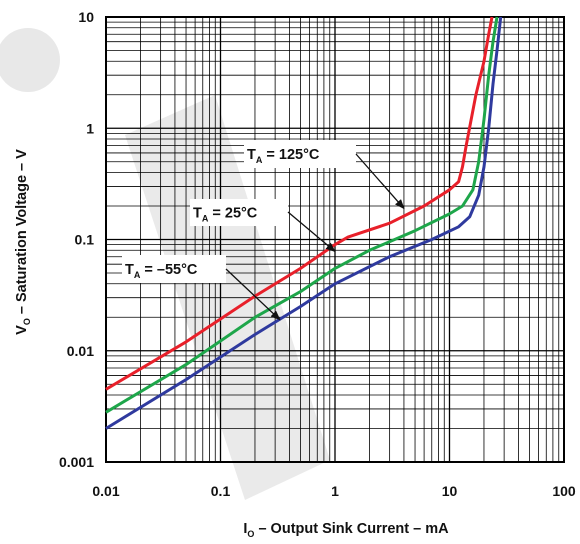 The height and width of the screenshot is (544, 580). What do you see at coordinates (564, 491) in the screenshot?
I see `x-tick-label: 100` at bounding box center [564, 491].